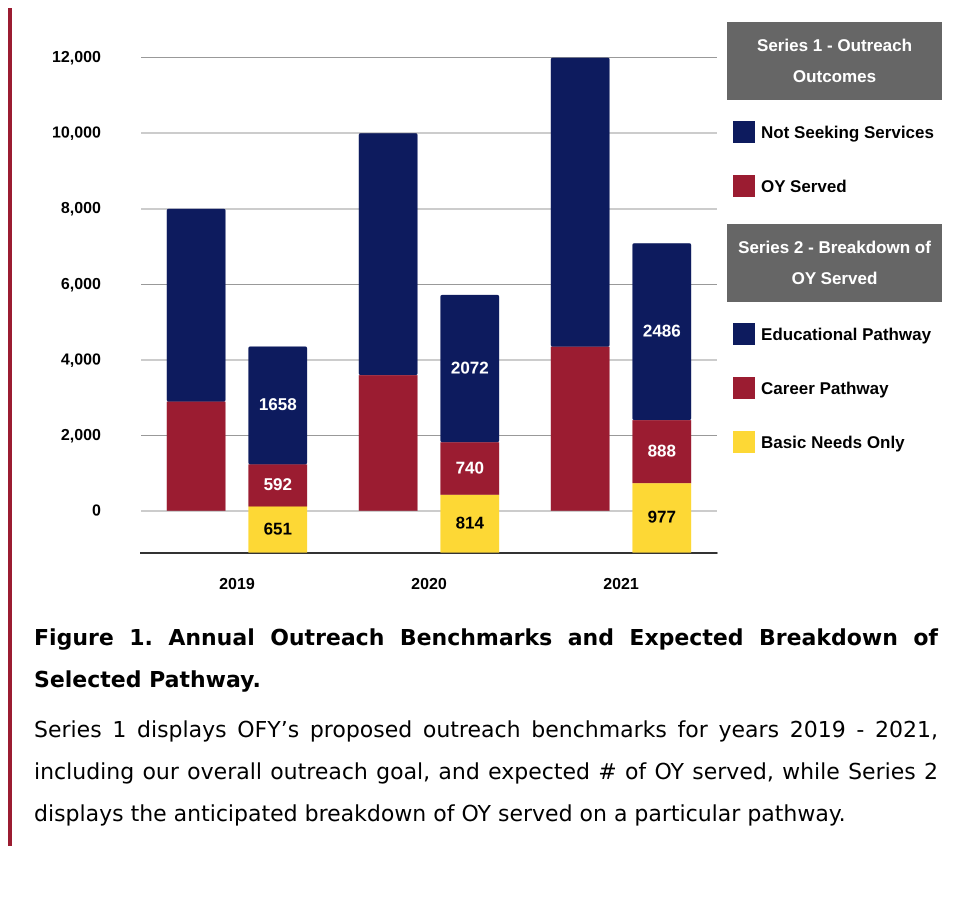 The height and width of the screenshot is (901, 954). I want to click on y-tick-label: 2,000, so click(81, 435).